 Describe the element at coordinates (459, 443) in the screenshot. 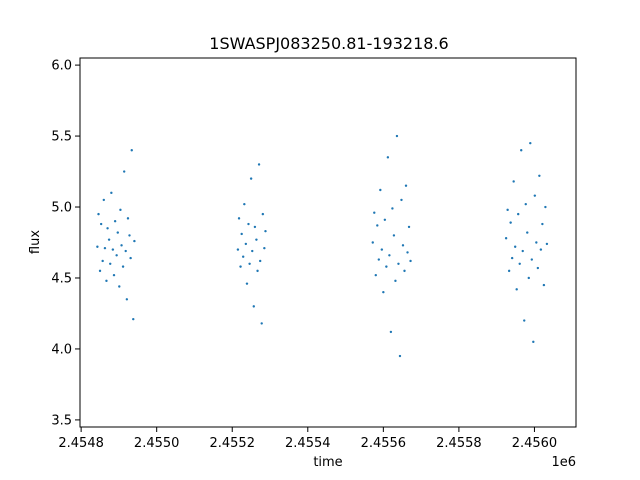

I see `x-tick-label: 2.4558` at that location.